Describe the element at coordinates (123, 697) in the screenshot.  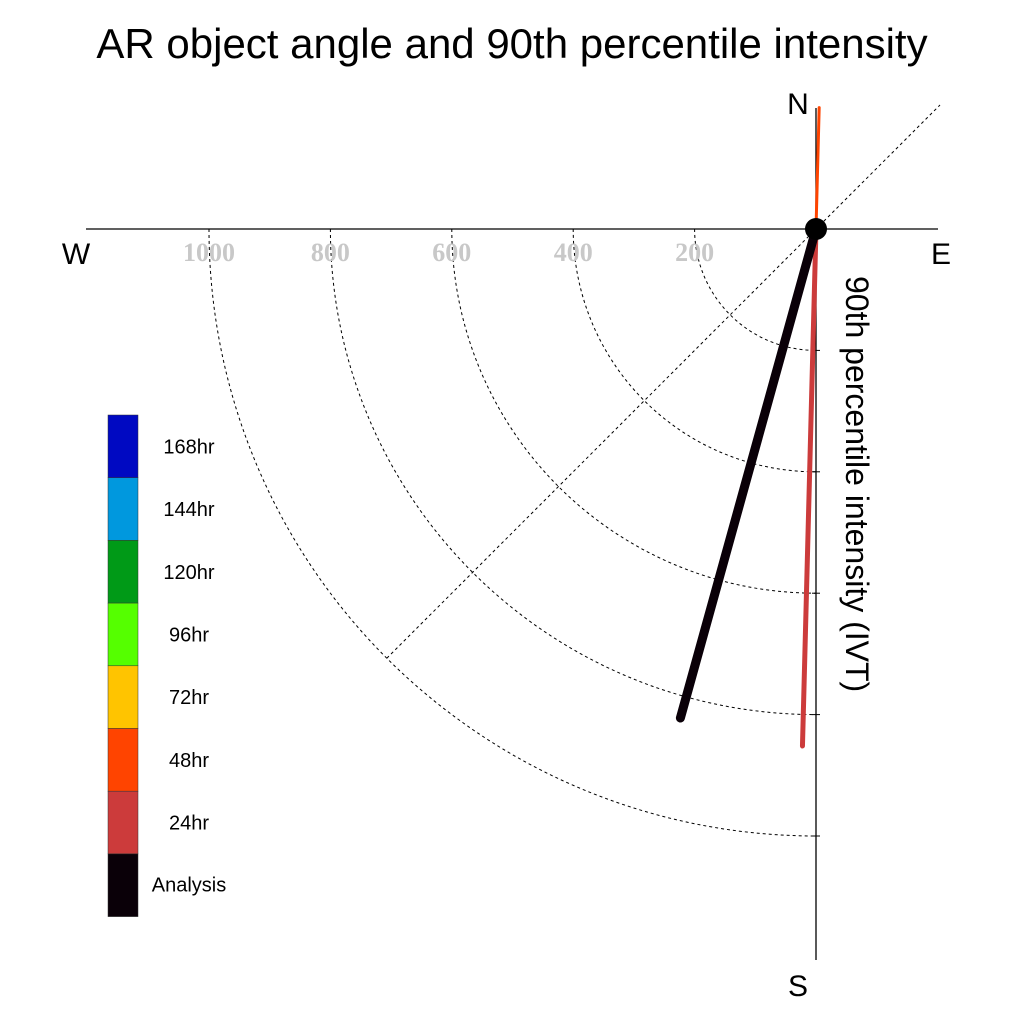
I see `legend-swatch-72hr` at that location.